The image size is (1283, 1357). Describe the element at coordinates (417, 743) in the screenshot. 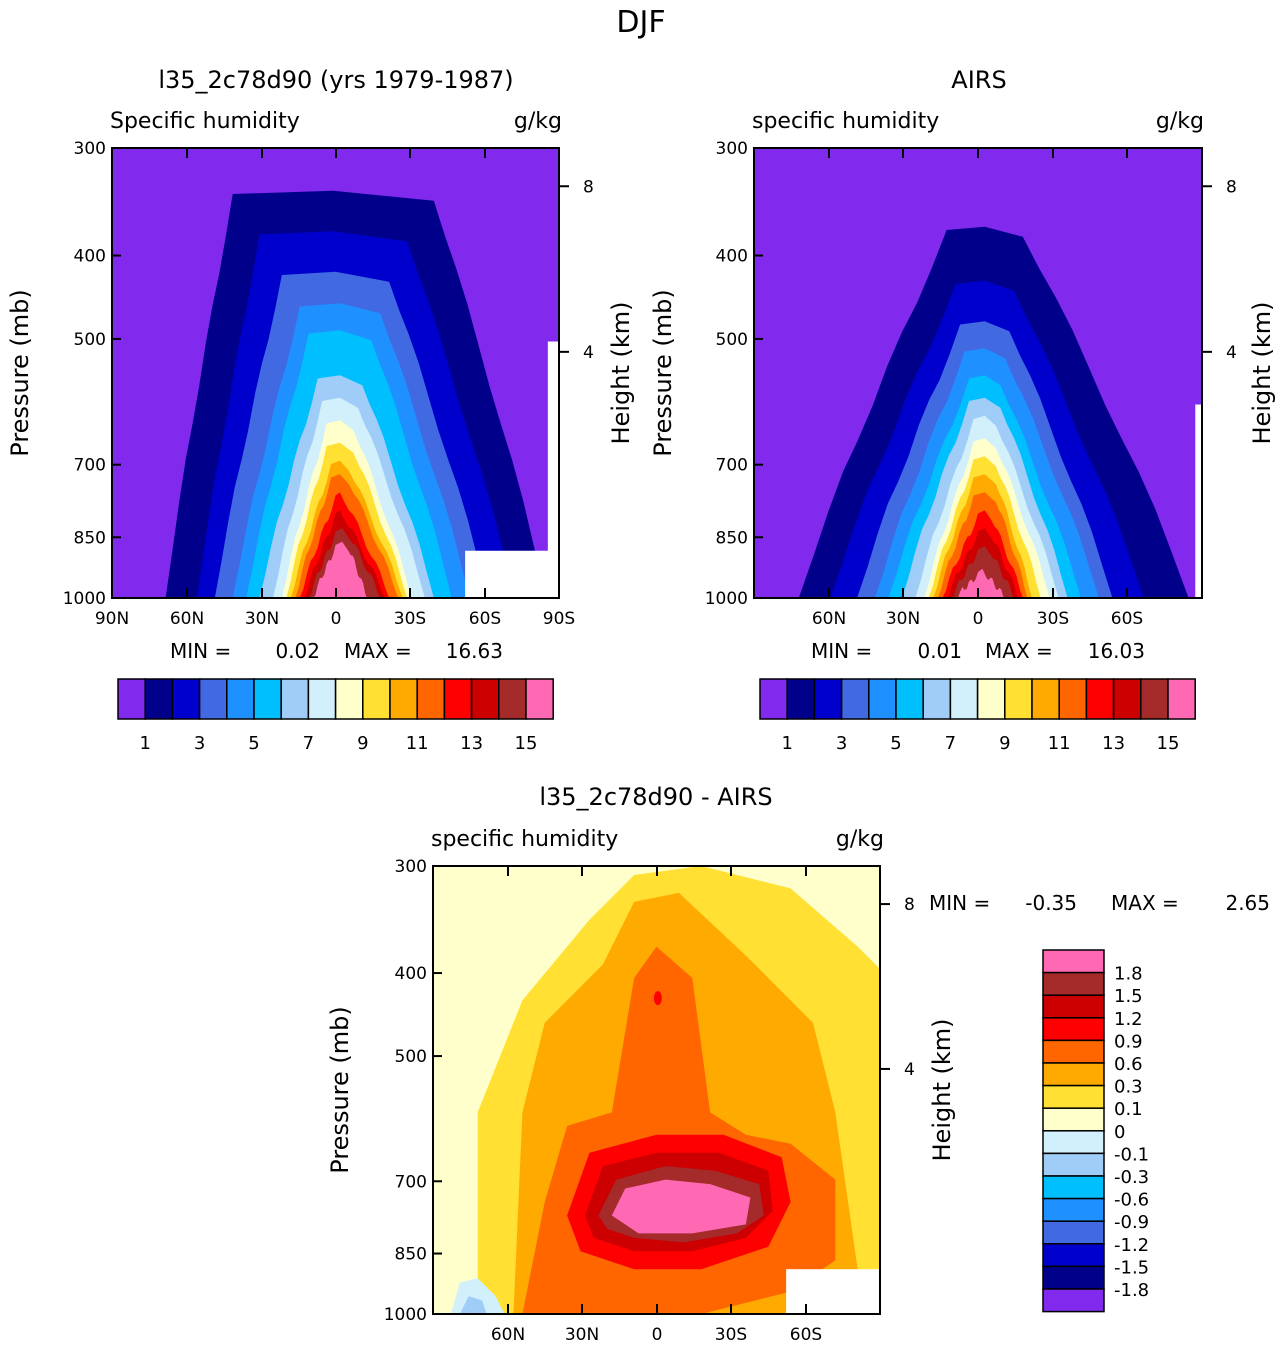

I see `colorbar-label: 11` at that location.